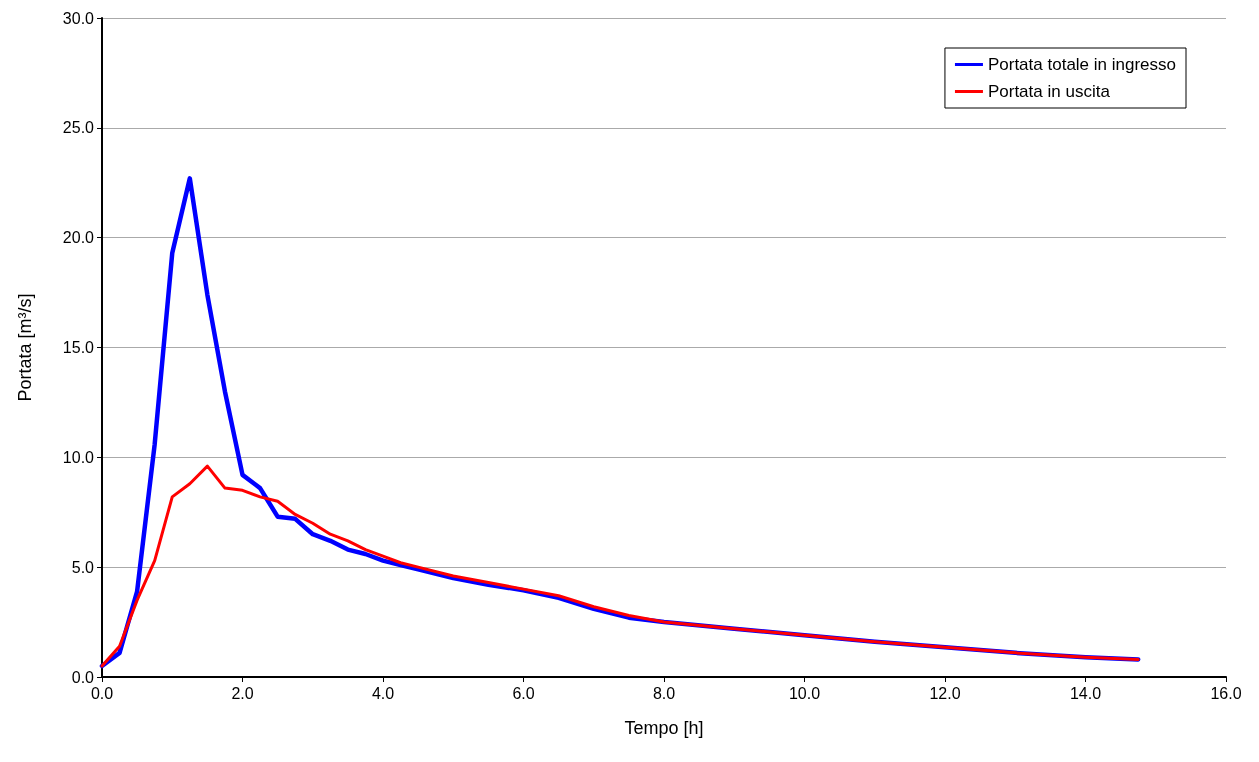 The height and width of the screenshot is (762, 1259). Describe the element at coordinates (664, 693) in the screenshot. I see `x-tick-label: 8.0` at that location.